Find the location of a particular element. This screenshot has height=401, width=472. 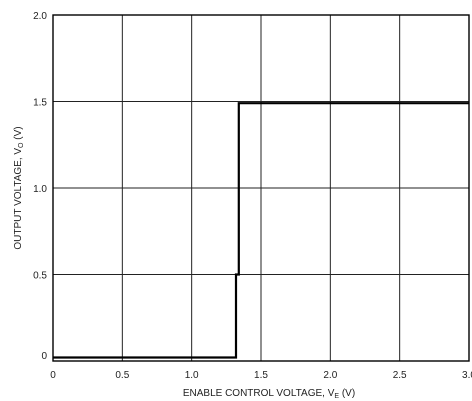

x-tick-label-3: 1.5 is located at coordinates (261, 375).